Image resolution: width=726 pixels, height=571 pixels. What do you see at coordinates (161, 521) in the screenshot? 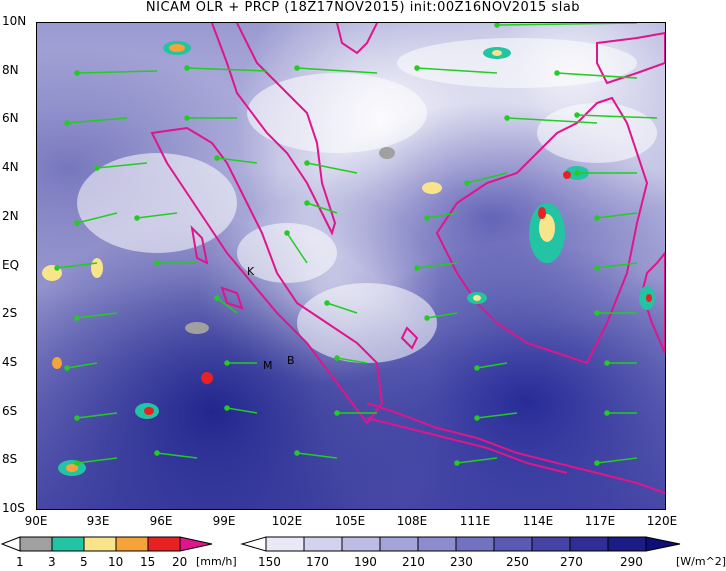
I see `x-label: 96E` at bounding box center [161, 521].